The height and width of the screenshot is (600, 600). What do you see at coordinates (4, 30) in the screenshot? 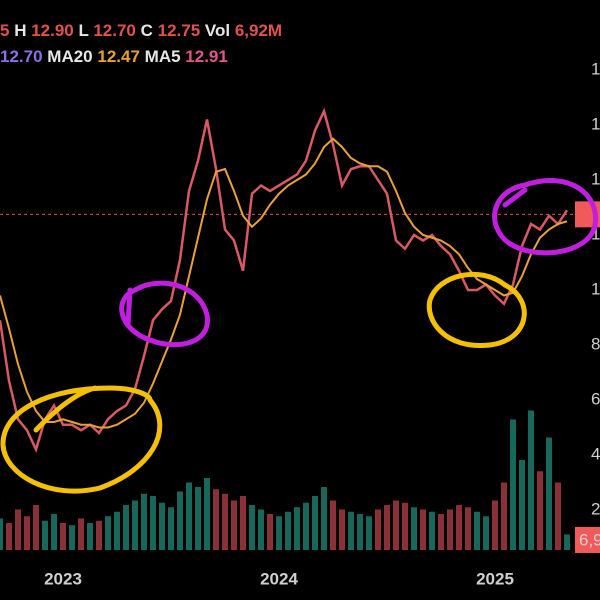
I see `open-fragment: 5` at bounding box center [4, 30].